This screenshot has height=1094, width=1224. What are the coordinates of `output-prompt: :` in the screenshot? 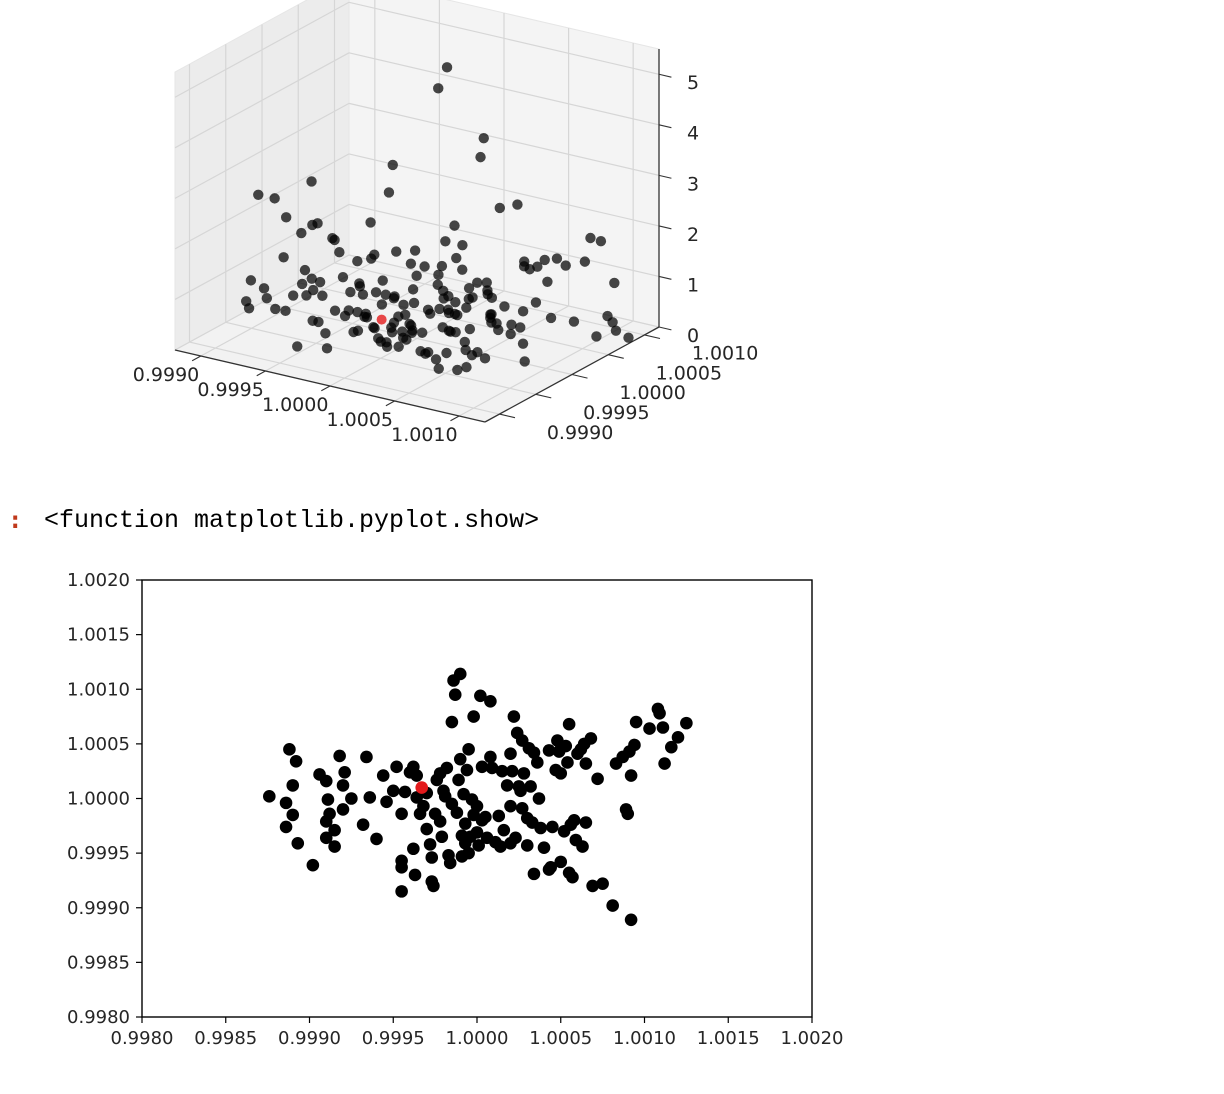 It's located at (15, 520).